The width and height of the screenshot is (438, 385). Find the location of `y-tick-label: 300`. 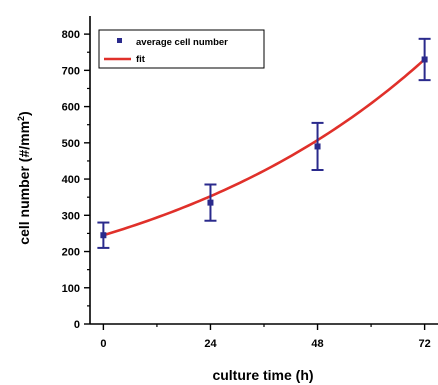

y-tick-label: 300 is located at coordinates (71, 216).